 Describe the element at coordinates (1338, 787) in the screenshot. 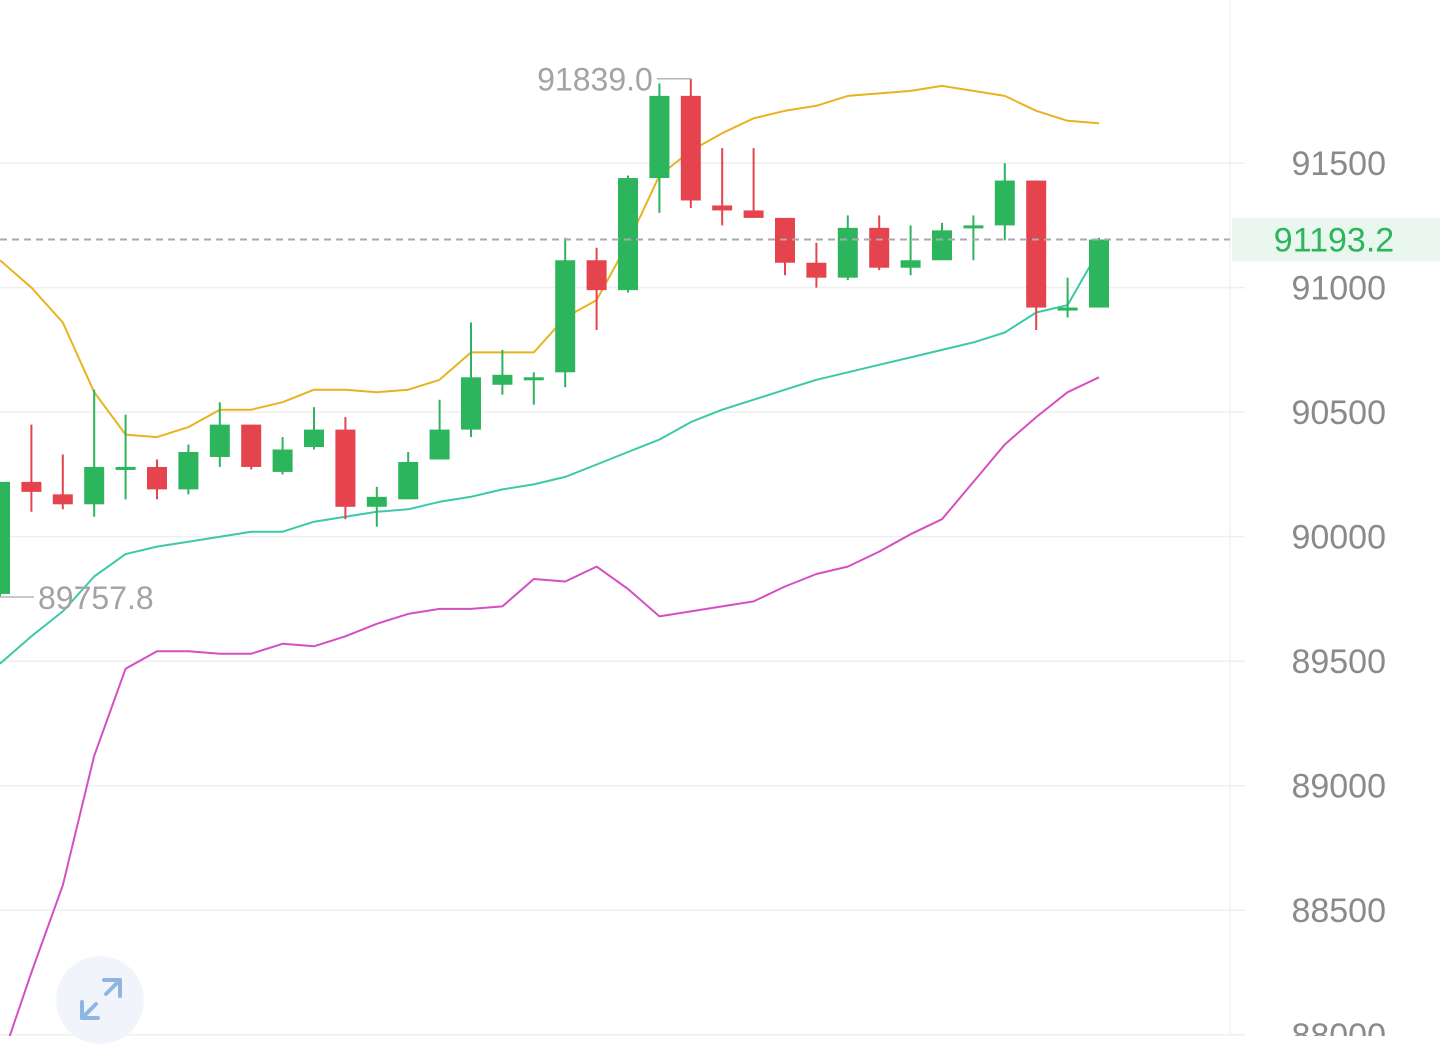

I see `price-axis-tick-label: 89000` at that location.